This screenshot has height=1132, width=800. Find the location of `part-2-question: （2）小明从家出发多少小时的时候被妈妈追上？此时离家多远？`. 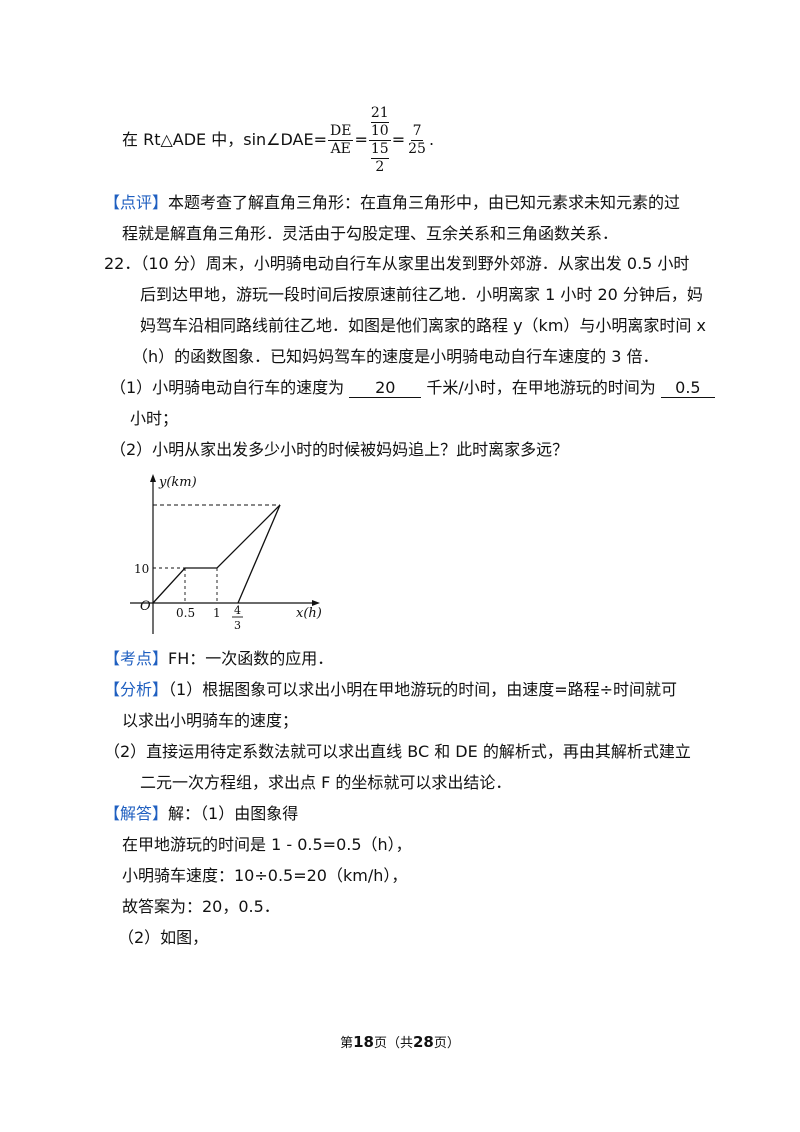

part-2-question: （2）小明从家出发多少小时的时候被妈妈追上？此时离家多远？ is located at coordinates (339, 449).